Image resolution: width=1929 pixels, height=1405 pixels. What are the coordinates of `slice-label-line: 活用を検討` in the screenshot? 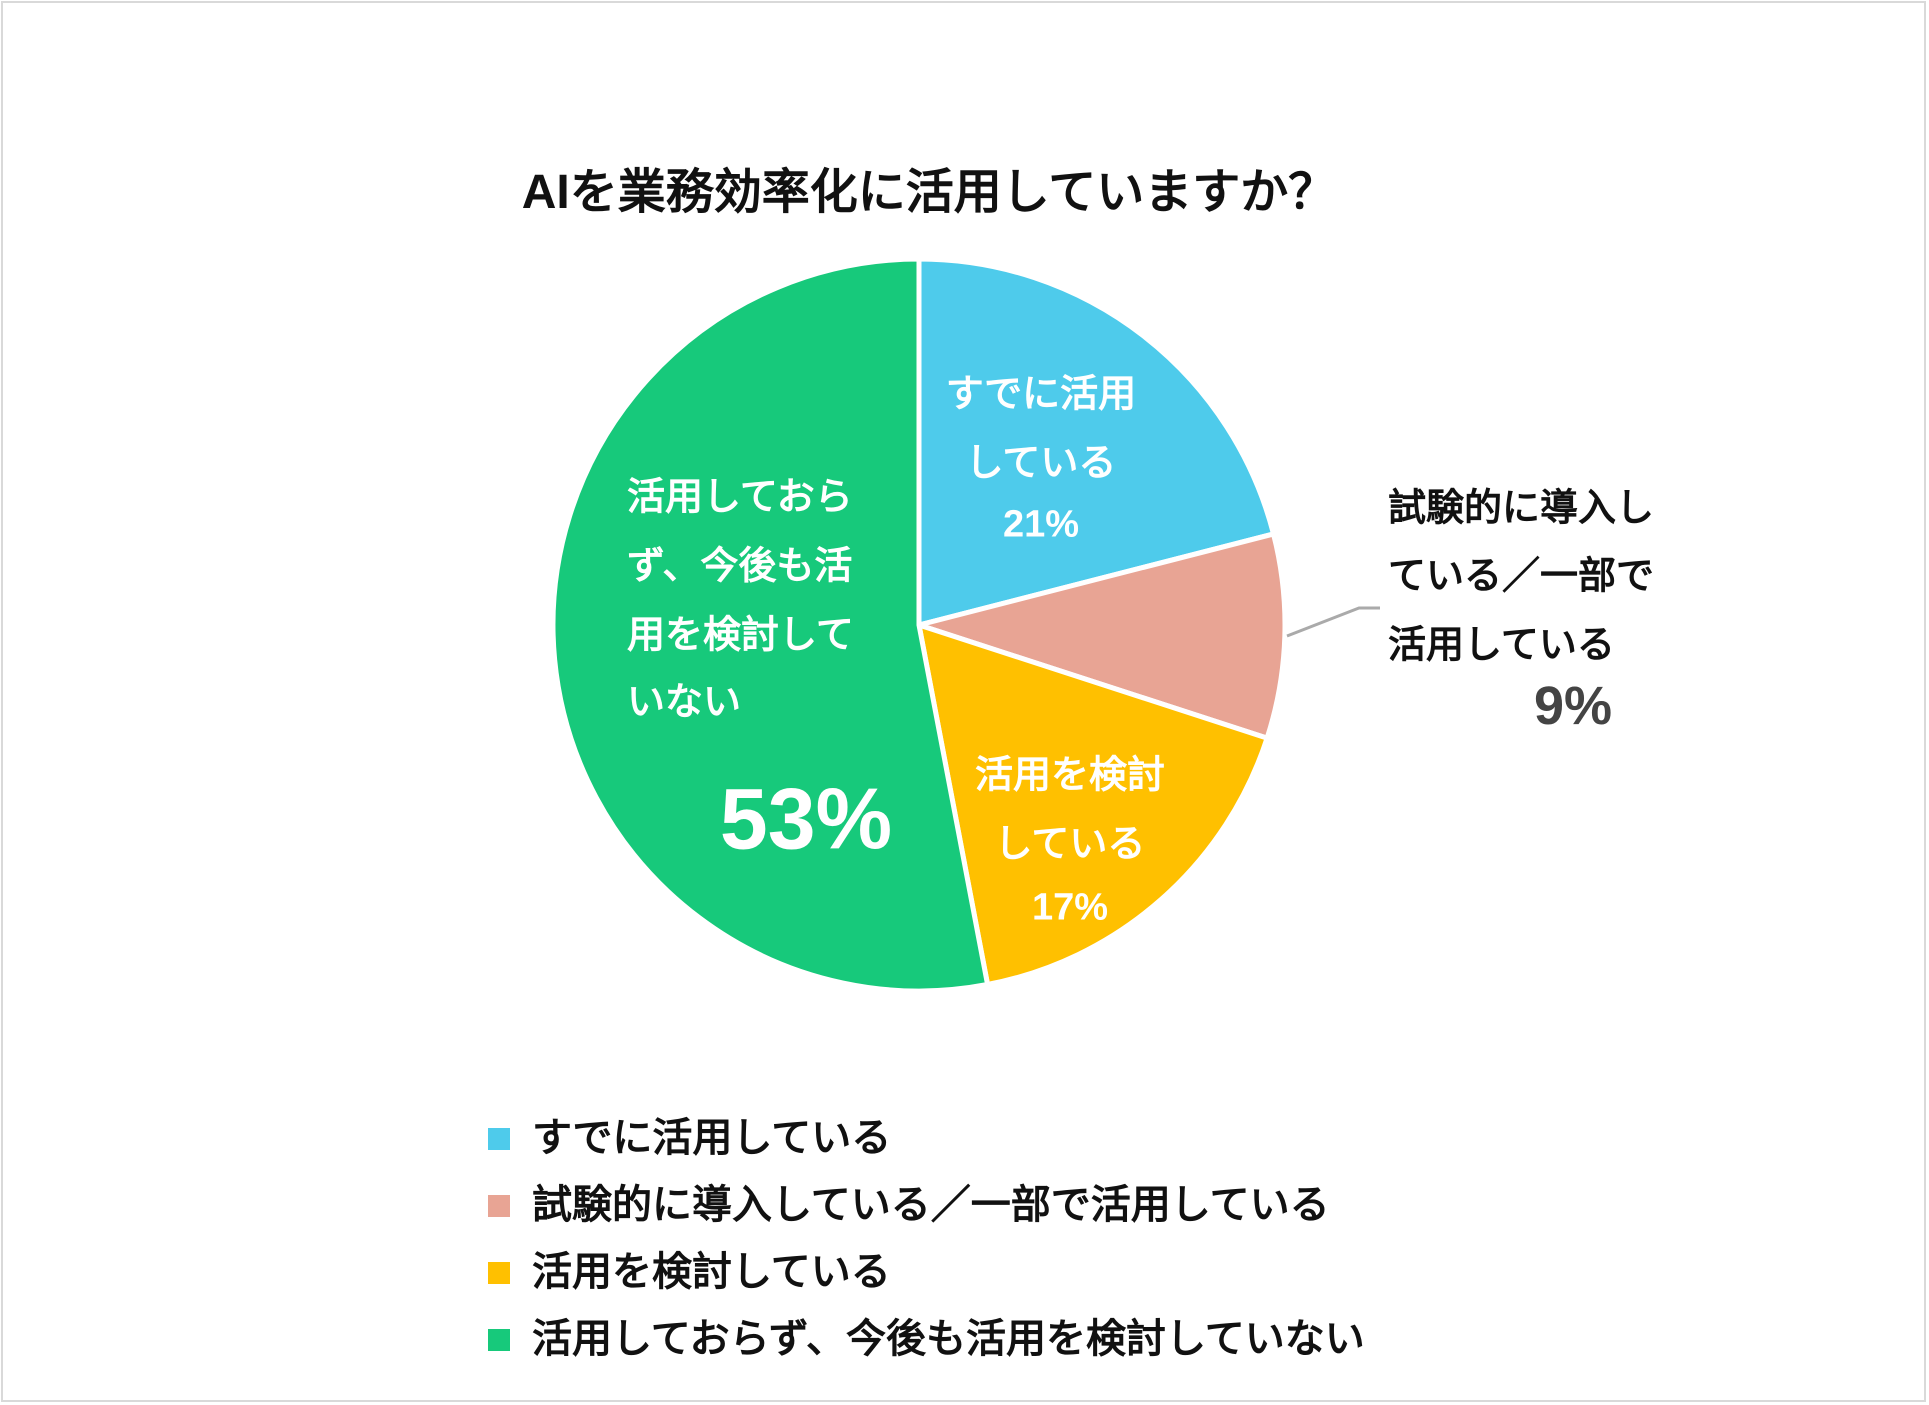 It's located at (1070, 775).